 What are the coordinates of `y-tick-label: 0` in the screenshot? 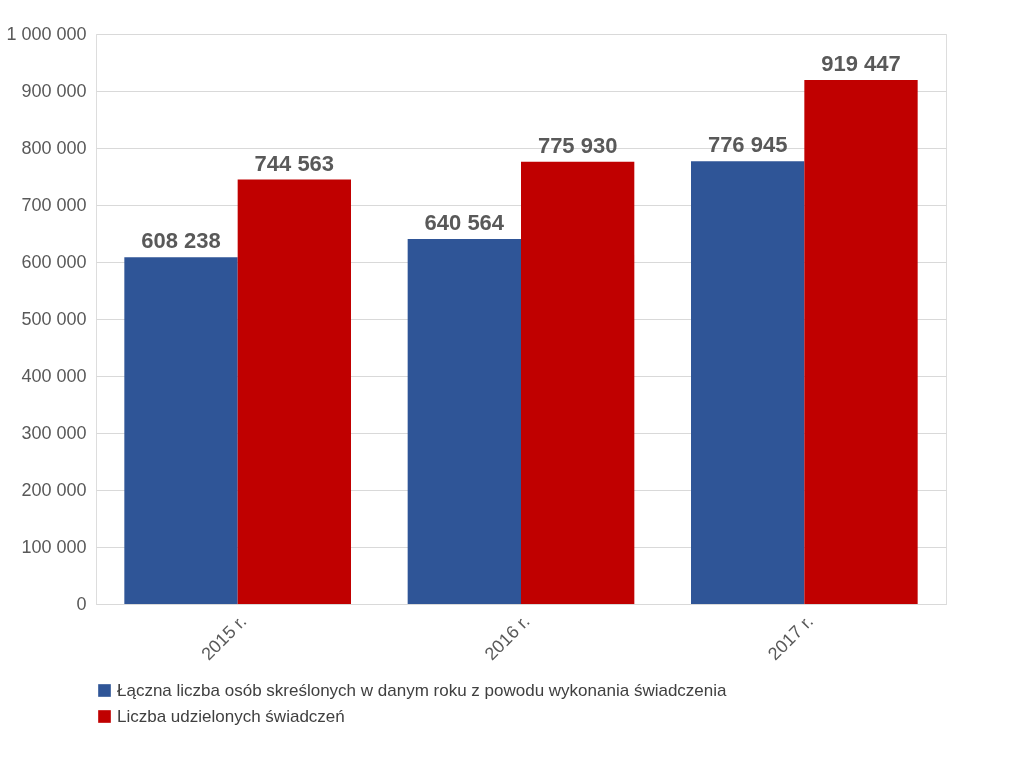 It's located at (81, 603).